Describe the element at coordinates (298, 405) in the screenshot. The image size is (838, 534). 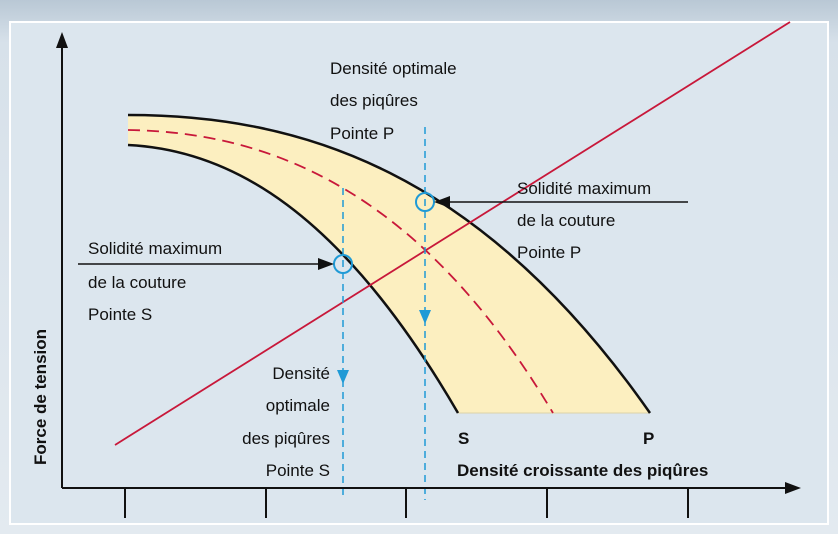
I see `label: optimale` at that location.